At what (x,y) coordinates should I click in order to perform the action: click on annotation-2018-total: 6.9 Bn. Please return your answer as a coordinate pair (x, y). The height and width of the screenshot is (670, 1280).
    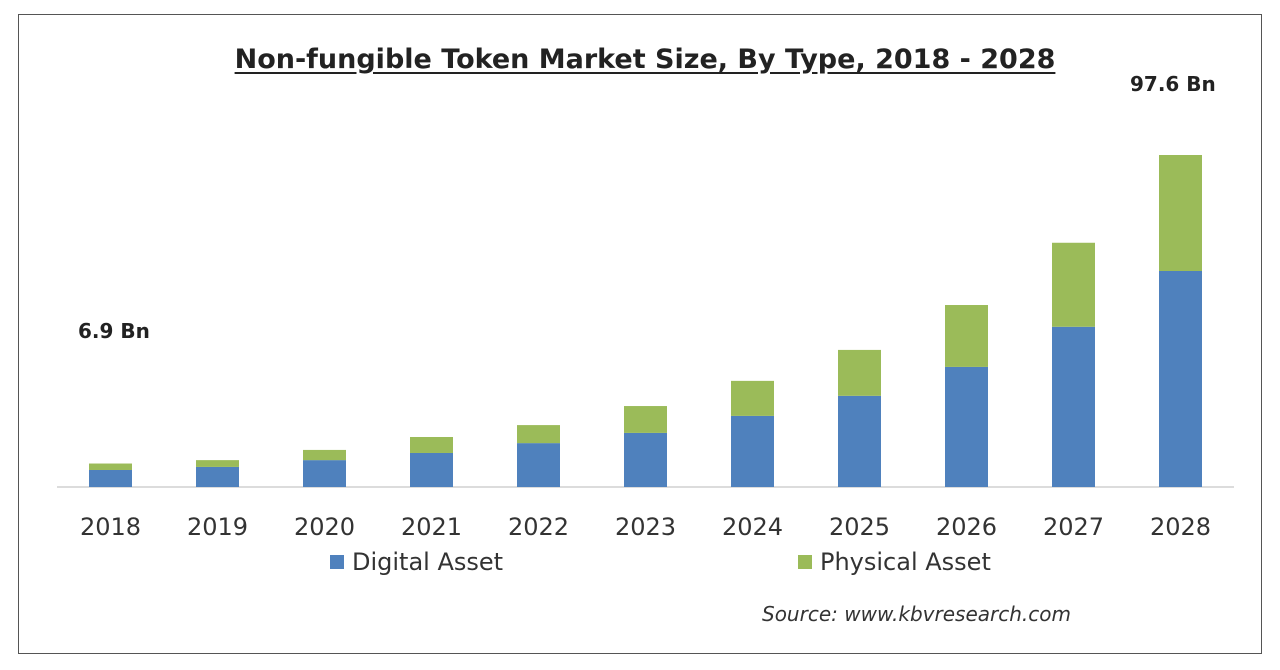
    Looking at the image, I should click on (114, 331).